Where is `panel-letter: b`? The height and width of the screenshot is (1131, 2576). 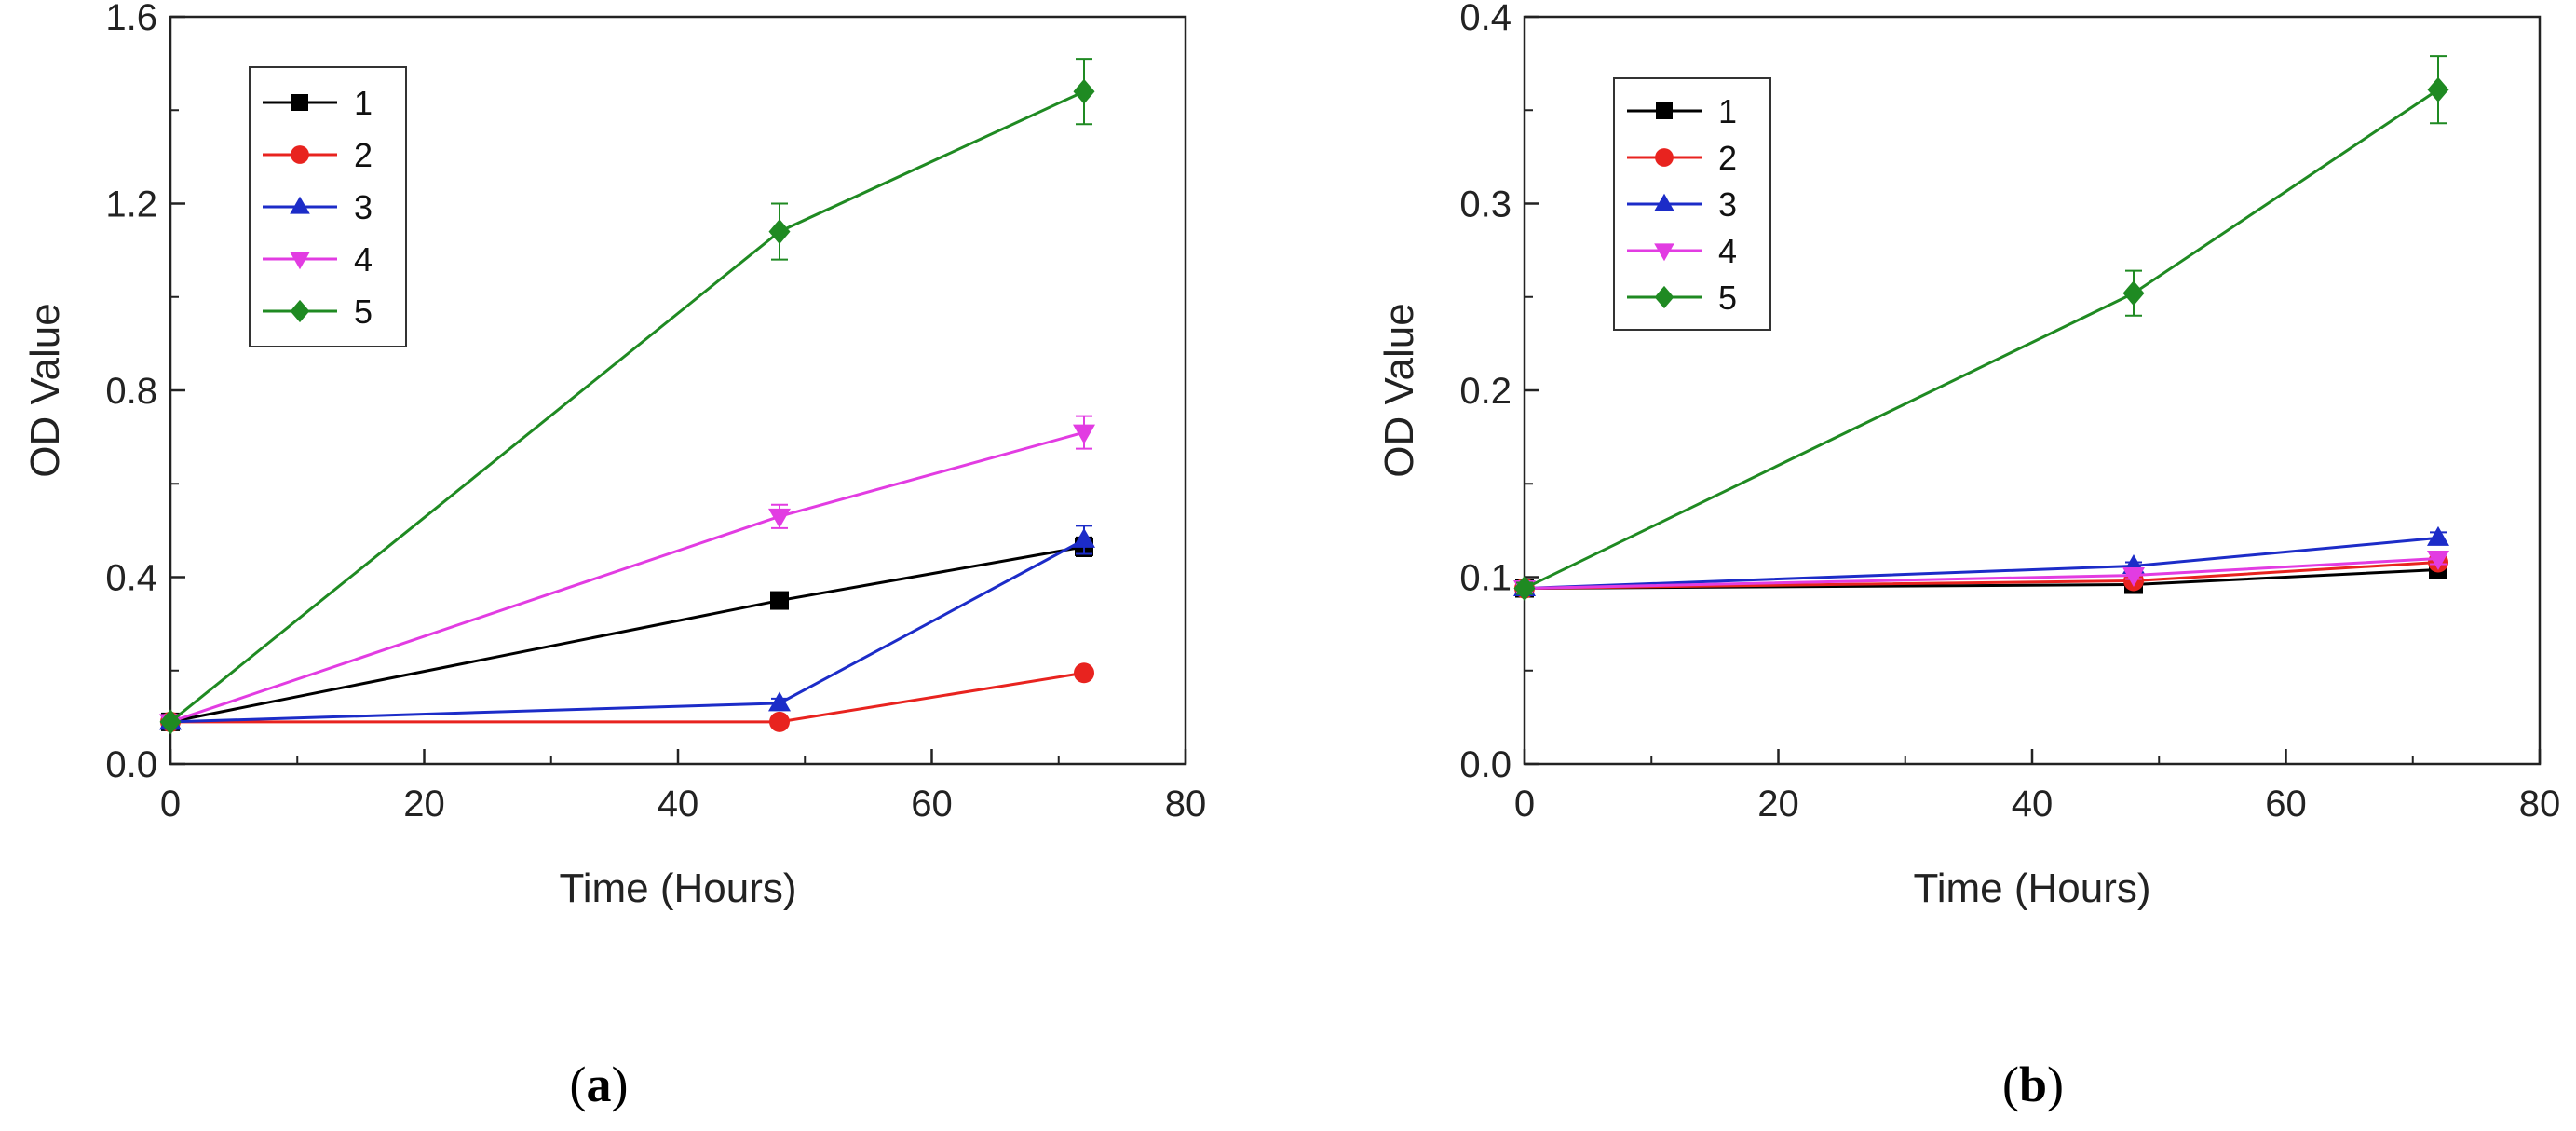
panel-letter: b is located at coordinates (2033, 1084).